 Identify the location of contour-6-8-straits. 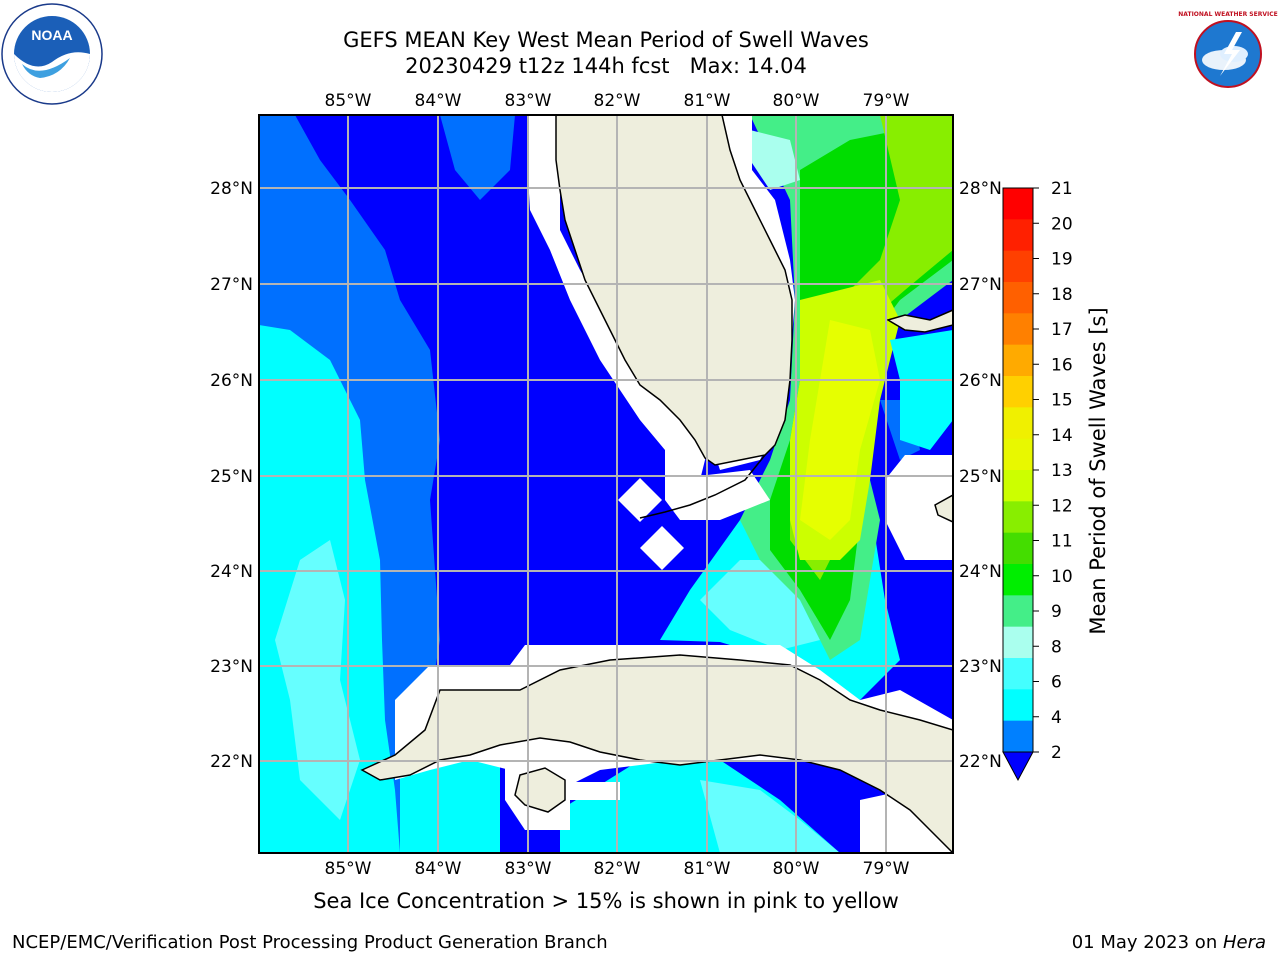
(760, 605).